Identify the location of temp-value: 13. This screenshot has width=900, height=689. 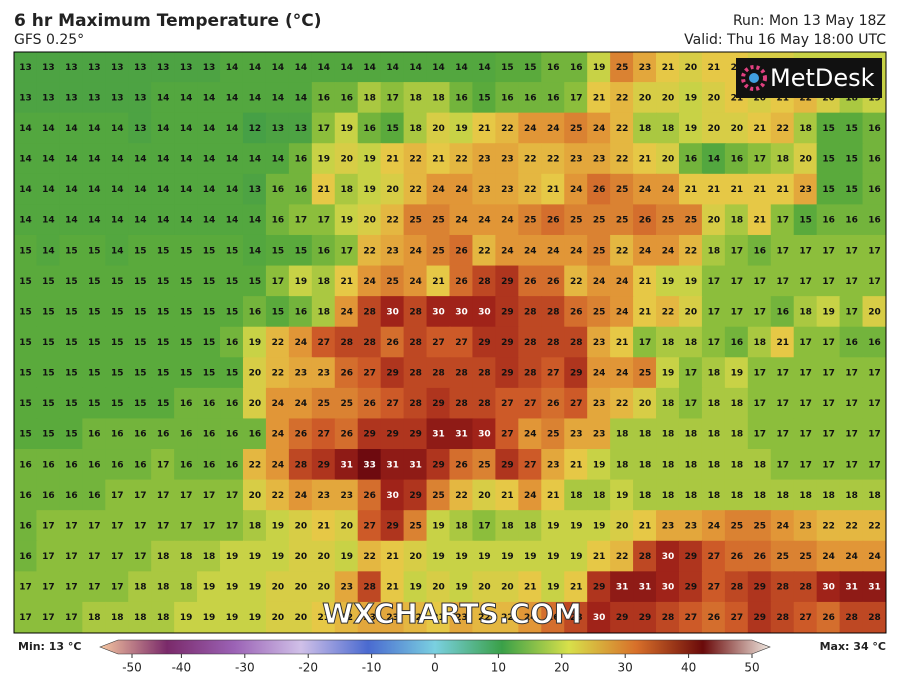
(94, 98).